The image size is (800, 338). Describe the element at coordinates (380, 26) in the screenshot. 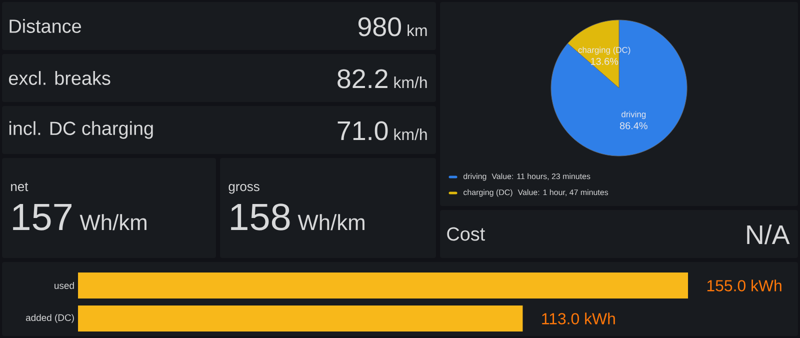

I see `text: 980` at that location.